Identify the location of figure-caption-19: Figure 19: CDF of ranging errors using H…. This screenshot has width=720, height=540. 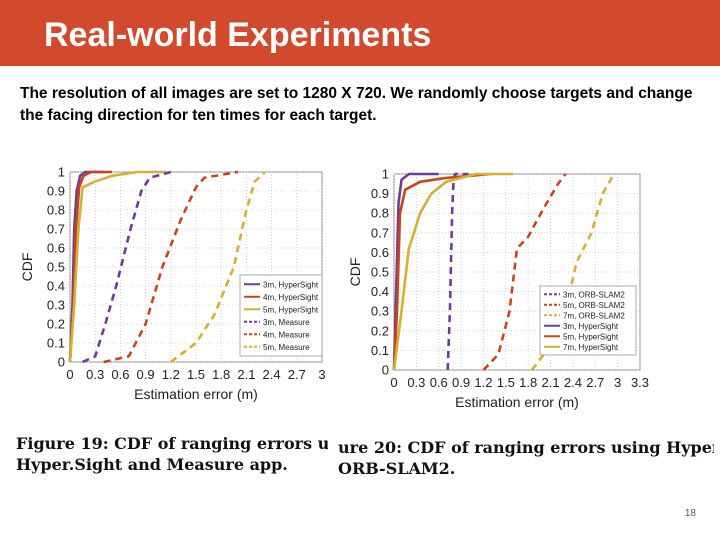
(172, 454).